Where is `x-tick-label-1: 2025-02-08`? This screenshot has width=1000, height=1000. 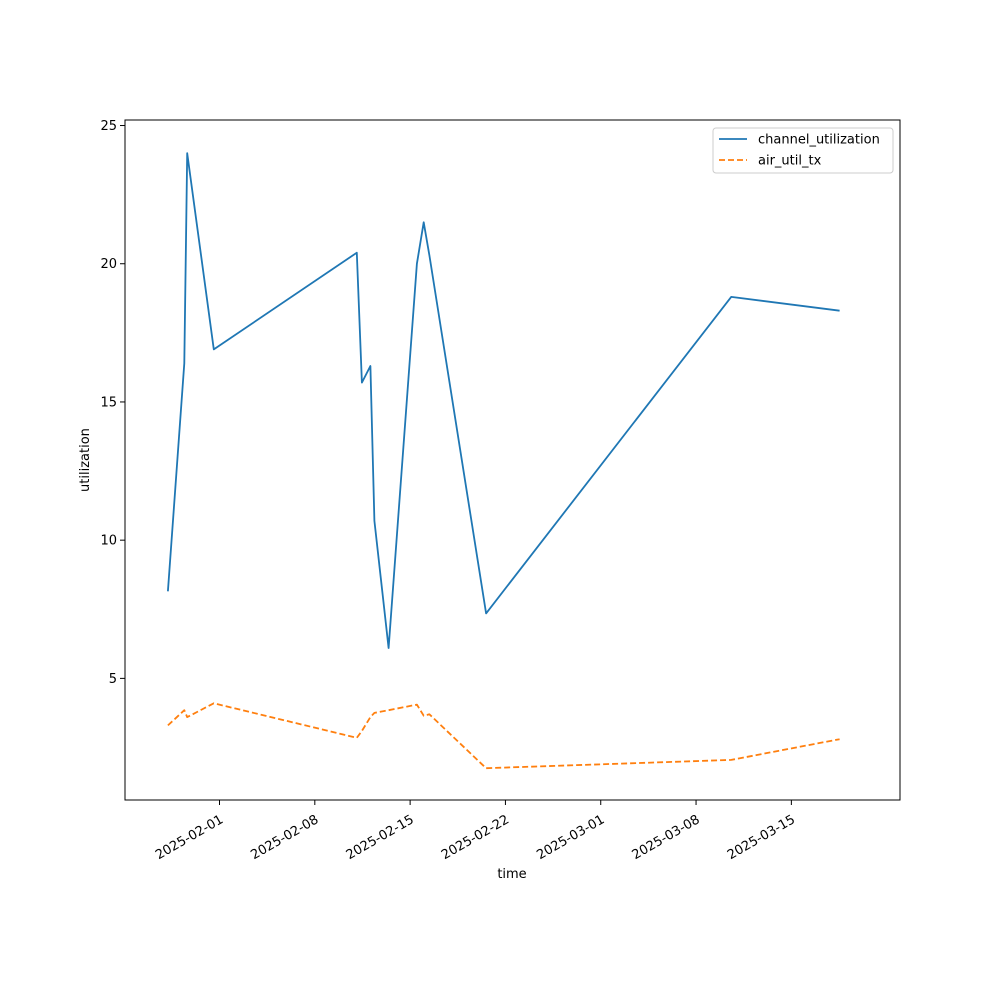 x-tick-label-1: 2025-02-08 is located at coordinates (284, 837).